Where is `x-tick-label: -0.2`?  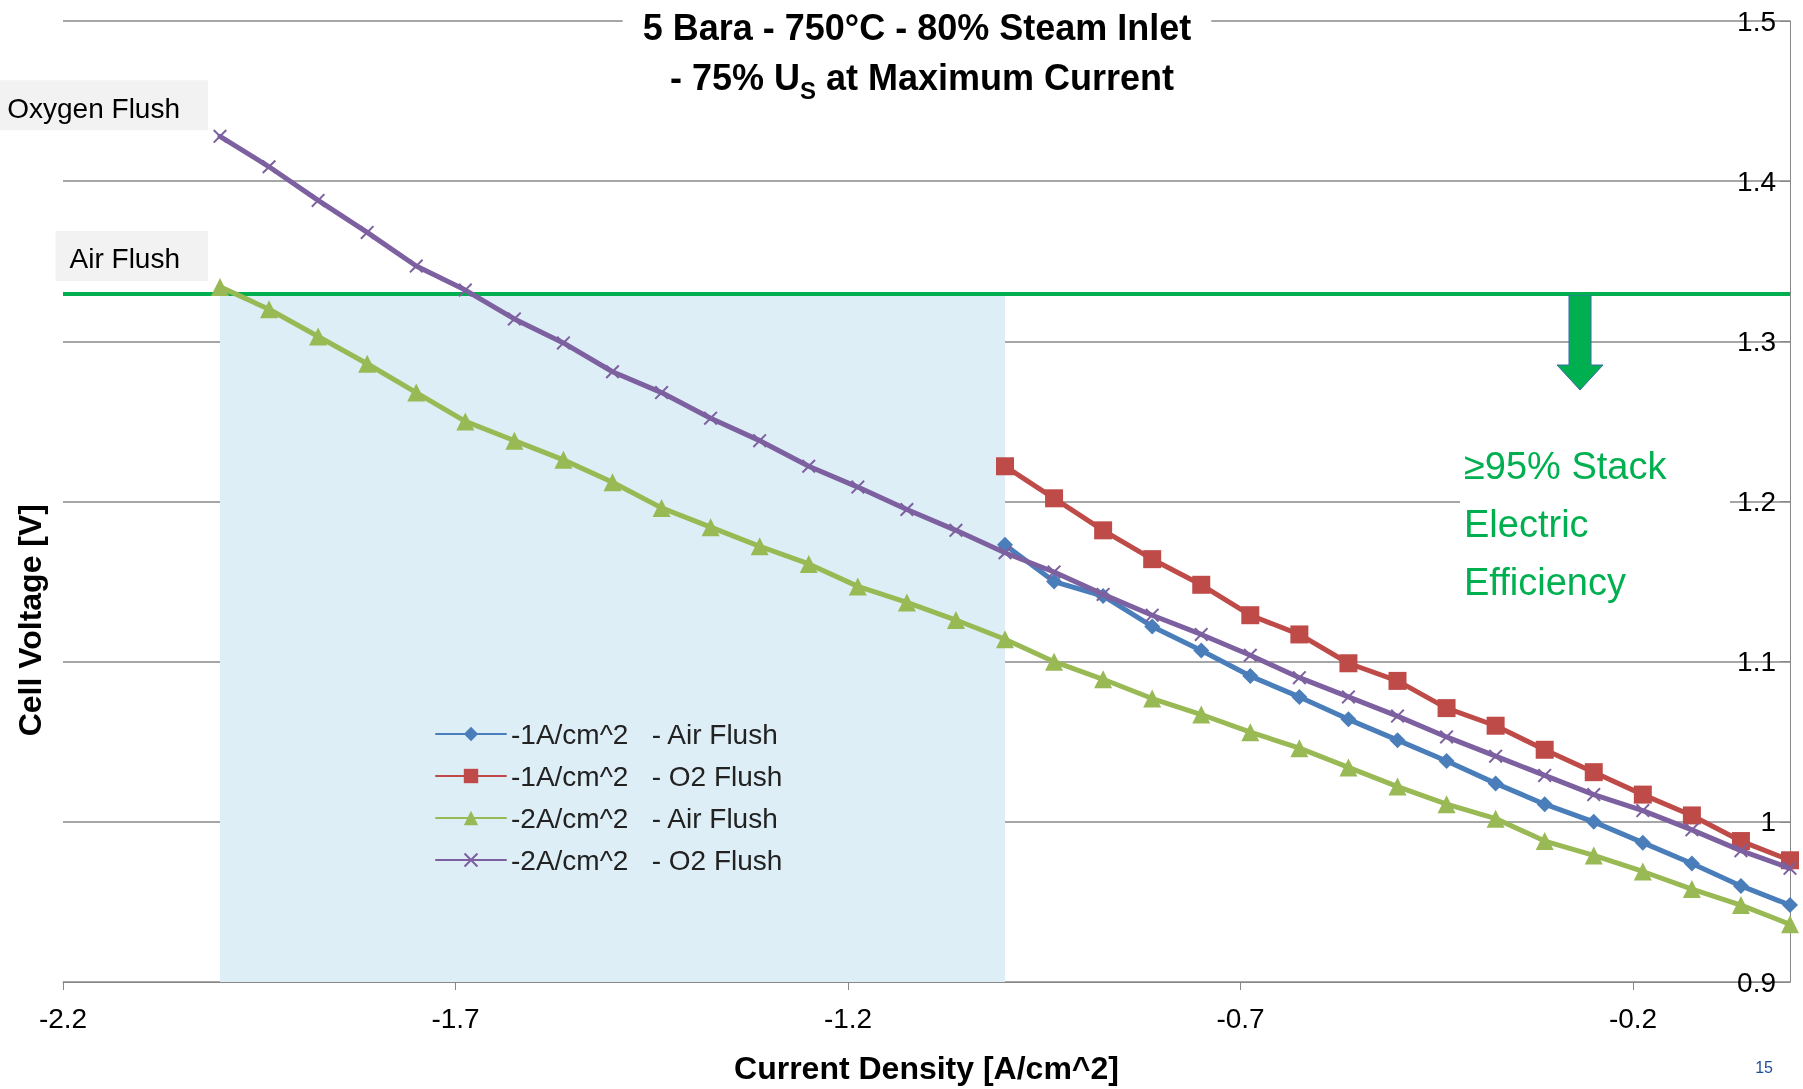
x-tick-label: -0.2 is located at coordinates (1633, 1018).